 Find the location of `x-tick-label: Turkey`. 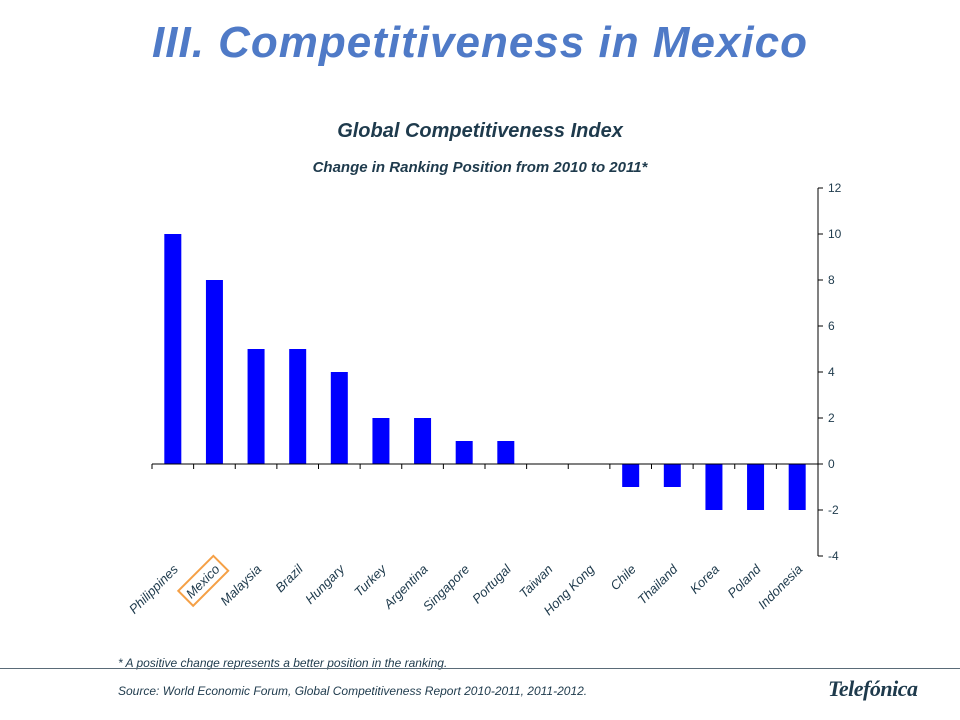

x-tick-label: Turkey is located at coordinates (370, 579).